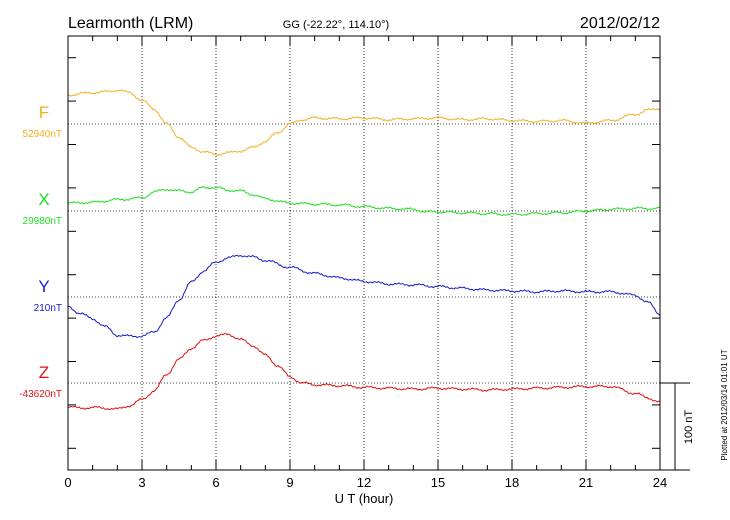 The width and height of the screenshot is (730, 520). I want to click on x-tick-label: 6, so click(215, 482).